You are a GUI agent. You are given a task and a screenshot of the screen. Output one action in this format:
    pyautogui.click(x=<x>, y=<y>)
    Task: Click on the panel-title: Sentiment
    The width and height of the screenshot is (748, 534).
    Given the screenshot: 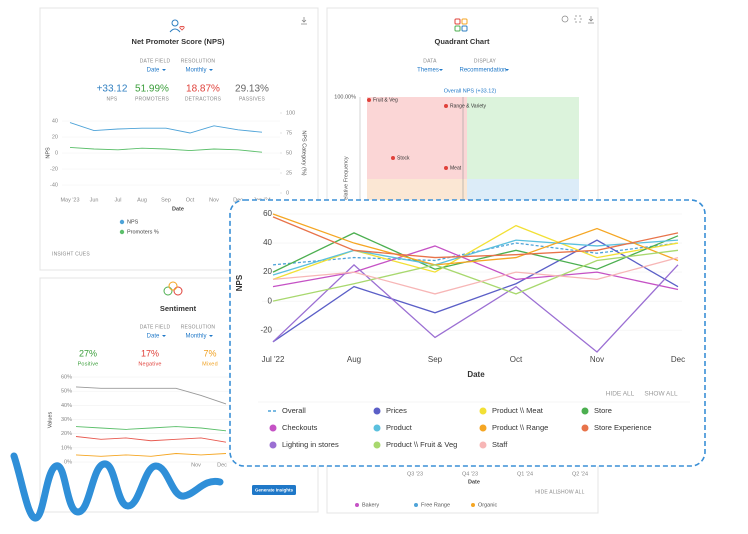 What is the action you would take?
    pyautogui.click(x=178, y=308)
    